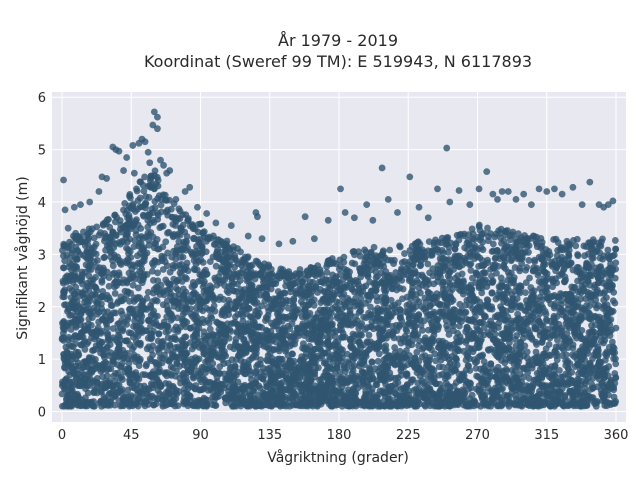 This screenshot has width=640, height=480. Describe the element at coordinates (338, 40) in the screenshot. I see `chart-title: År 1979 - 2019` at that location.